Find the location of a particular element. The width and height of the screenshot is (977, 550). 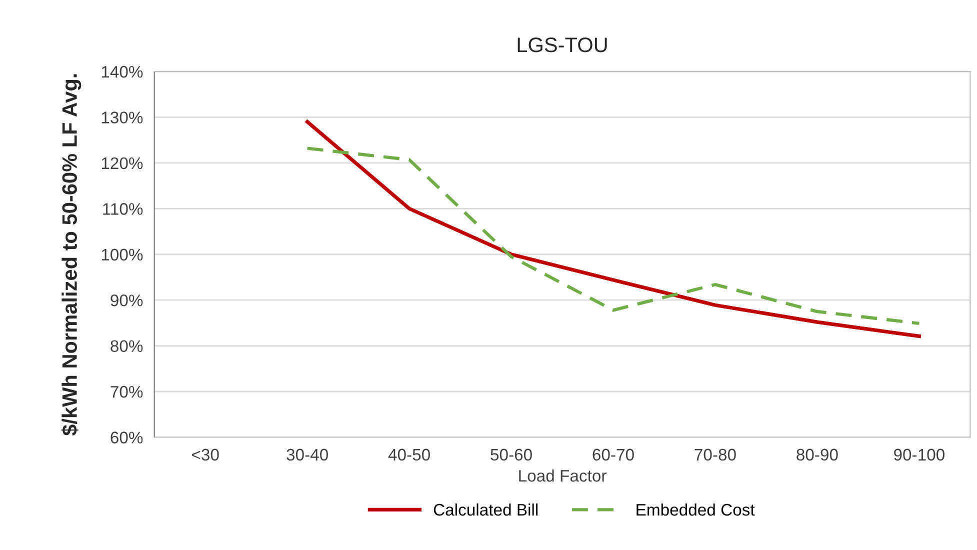

y-tick-label: 80% is located at coordinates (126, 346).